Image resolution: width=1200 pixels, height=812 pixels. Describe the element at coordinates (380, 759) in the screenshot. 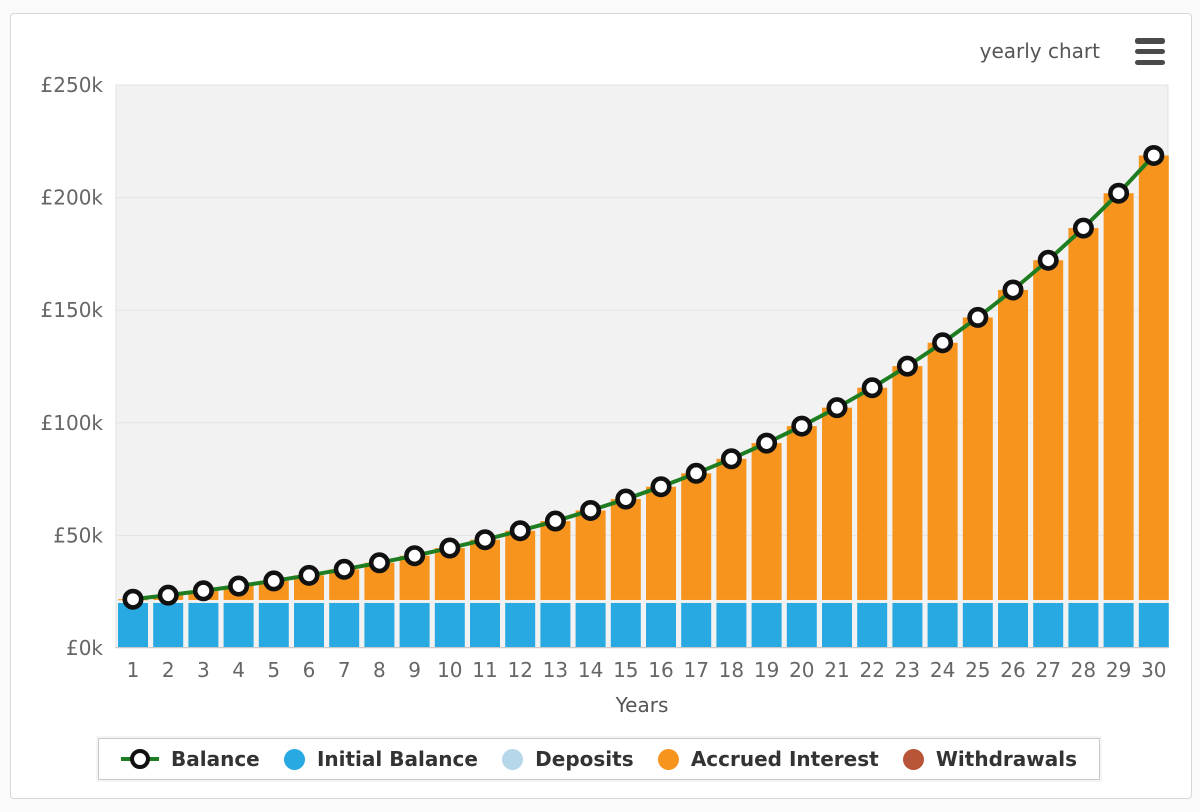

I see `legend-item-initial-balance: Initial Balance` at that location.